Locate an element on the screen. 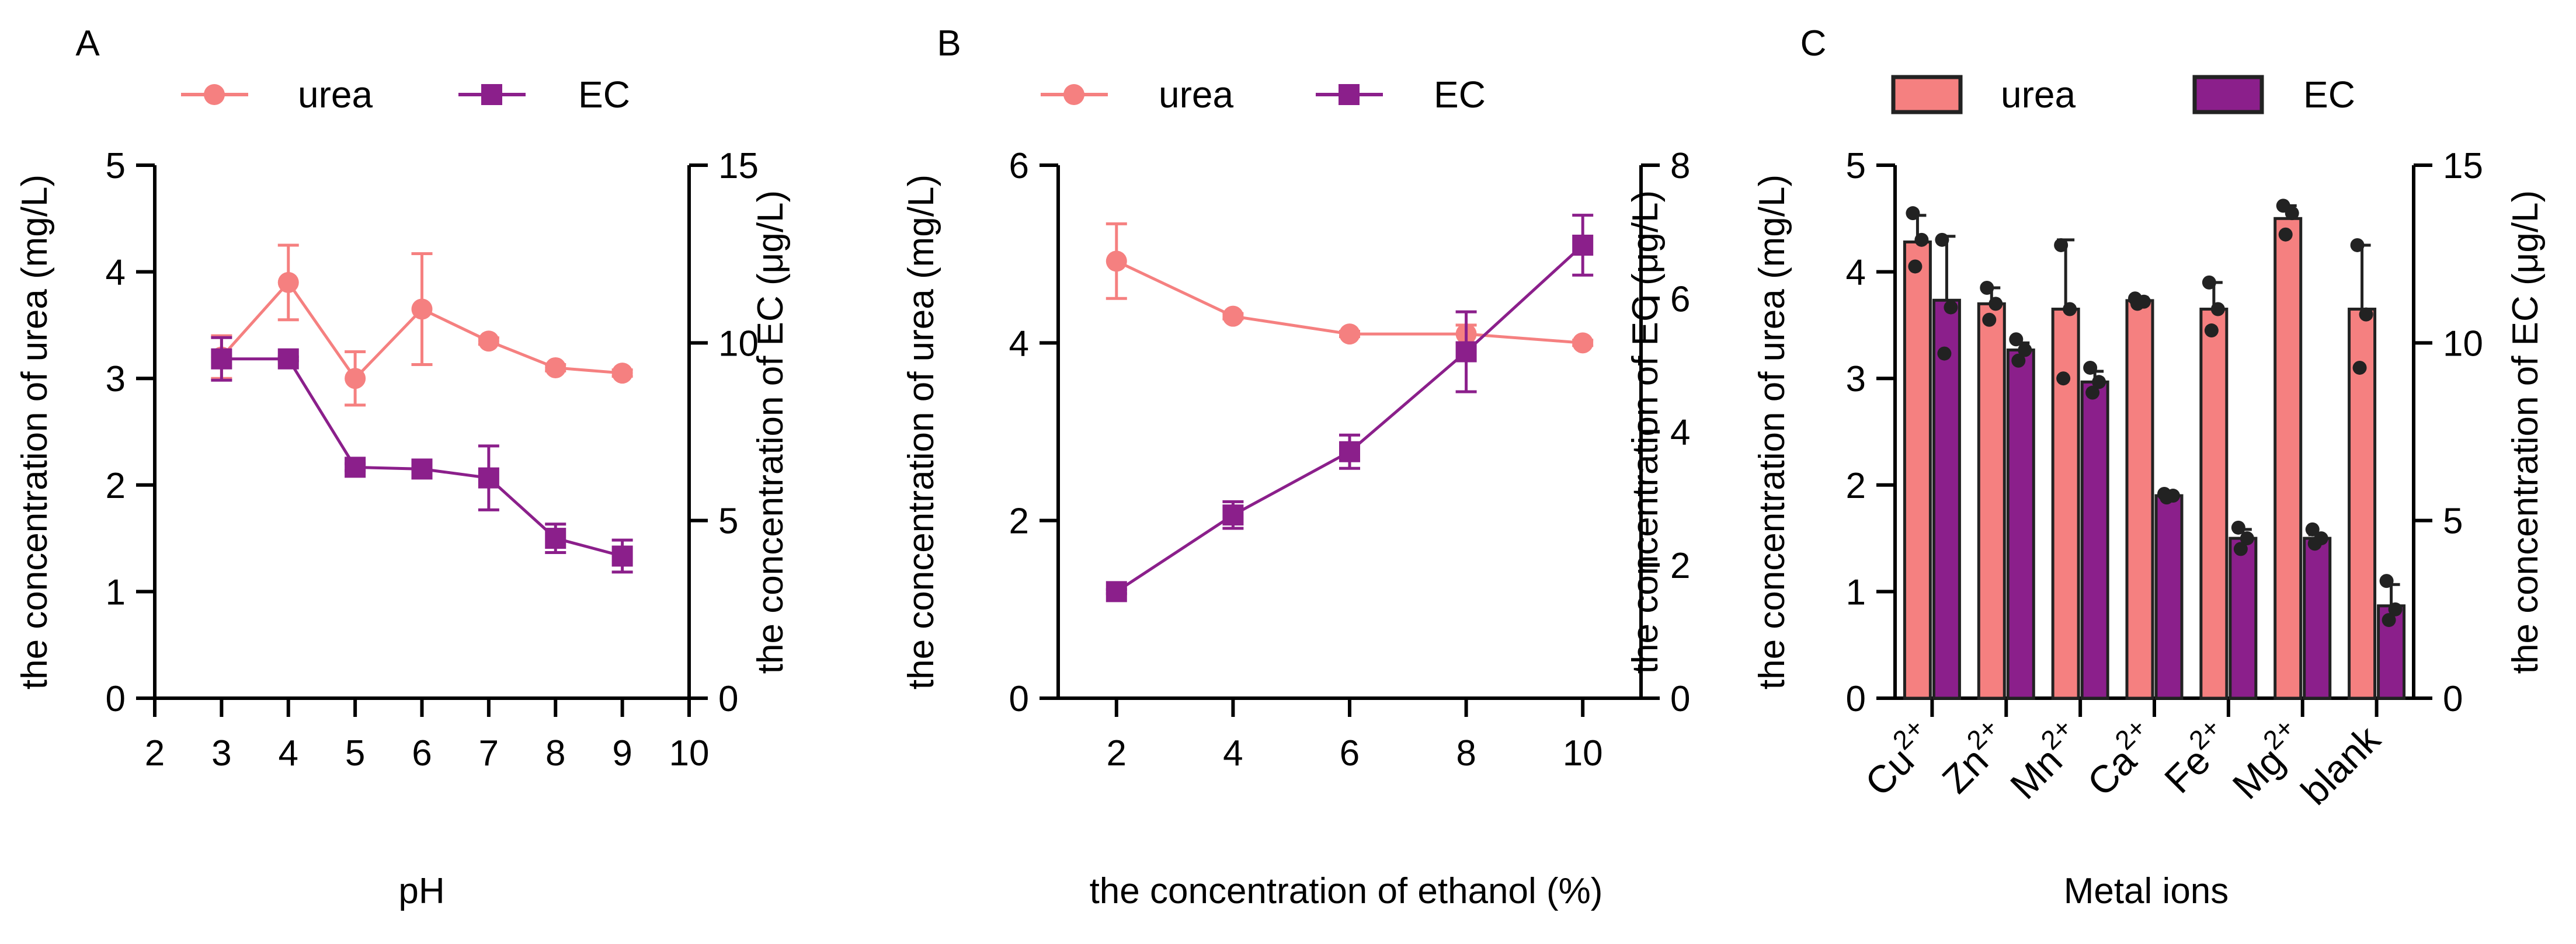 This screenshot has height=944, width=2576. right-y-tick-label: 2 is located at coordinates (1680, 566).